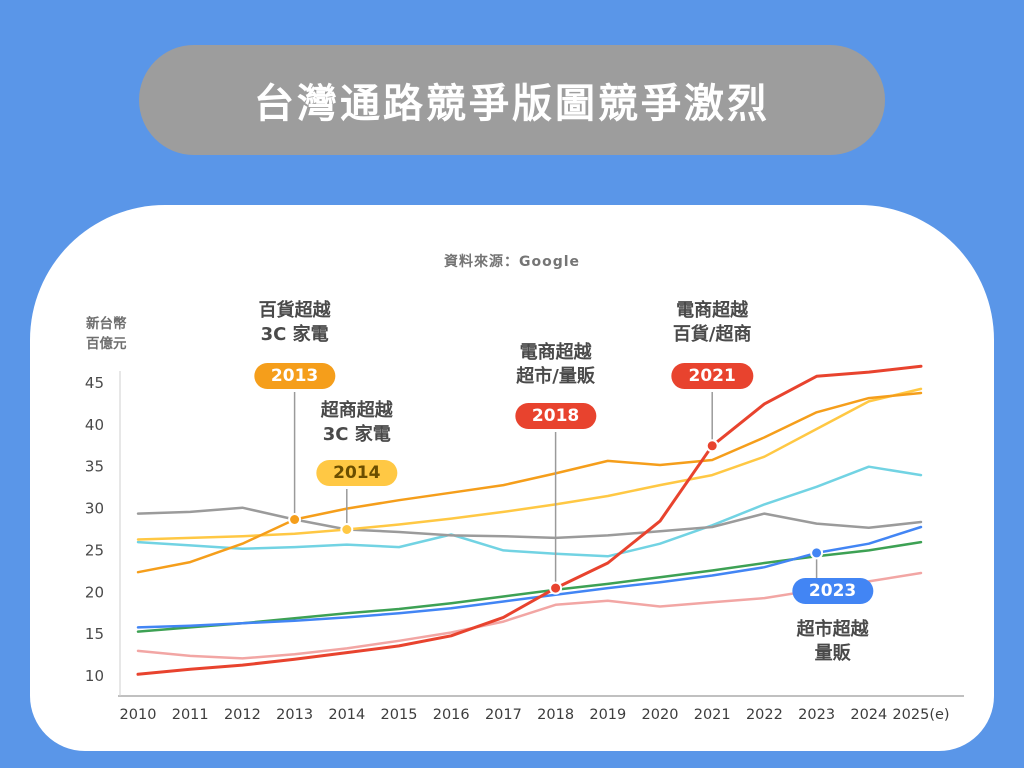 Image resolution: width=1024 pixels, height=768 pixels. Describe the element at coordinates (660, 715) in the screenshot. I see `x-tick-2020: 2020` at that location.